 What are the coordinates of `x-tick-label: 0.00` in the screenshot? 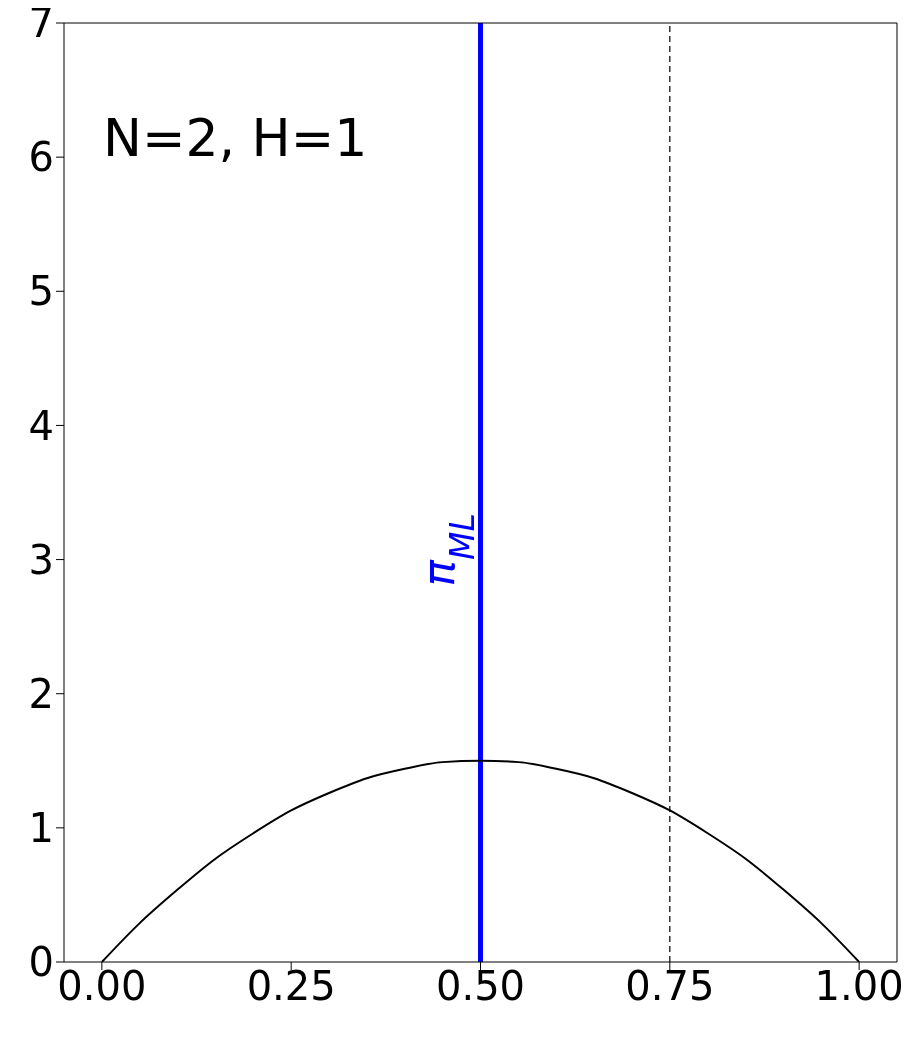 It's located at (102, 986).